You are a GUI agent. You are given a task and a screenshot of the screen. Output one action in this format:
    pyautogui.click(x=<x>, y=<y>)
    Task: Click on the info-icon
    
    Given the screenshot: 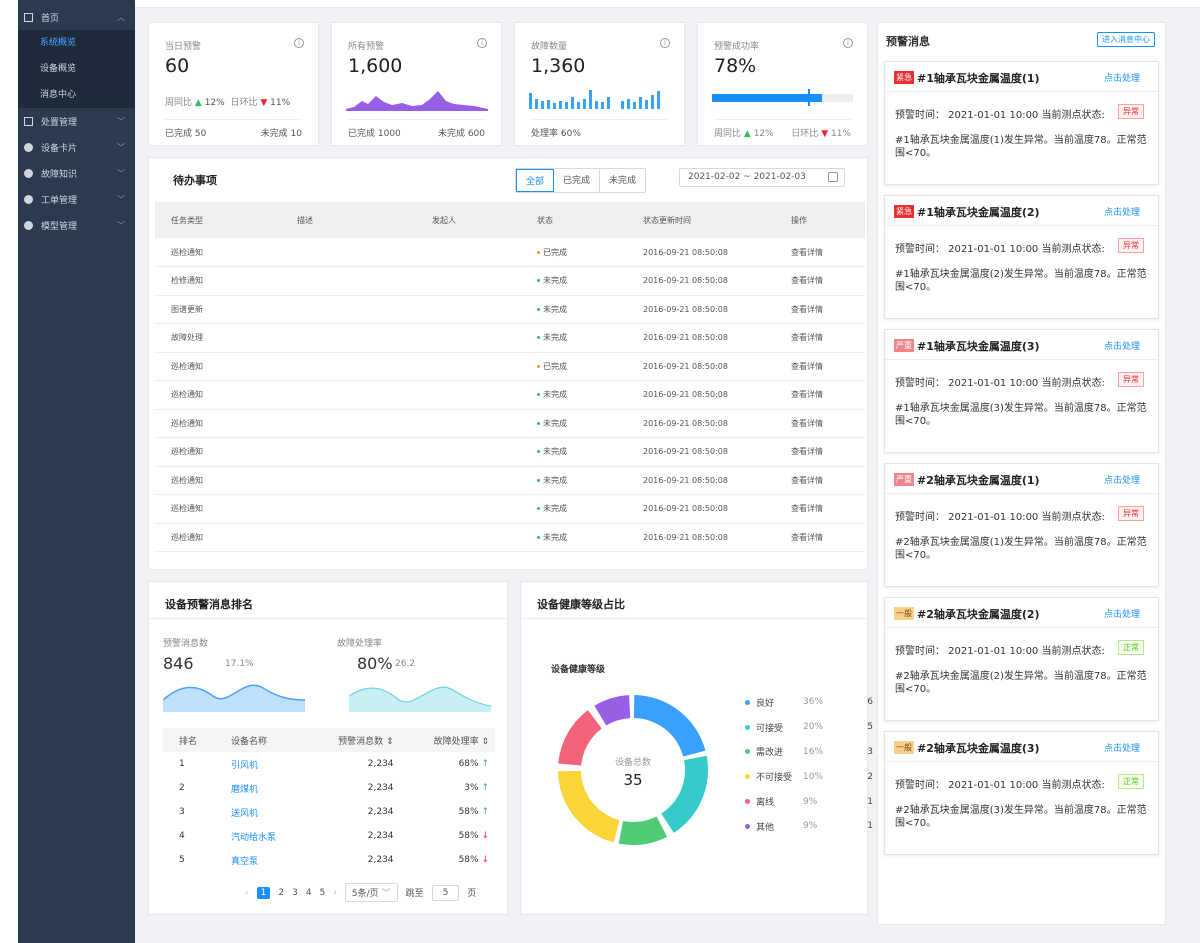 What is the action you would take?
    pyautogui.click(x=28, y=173)
    